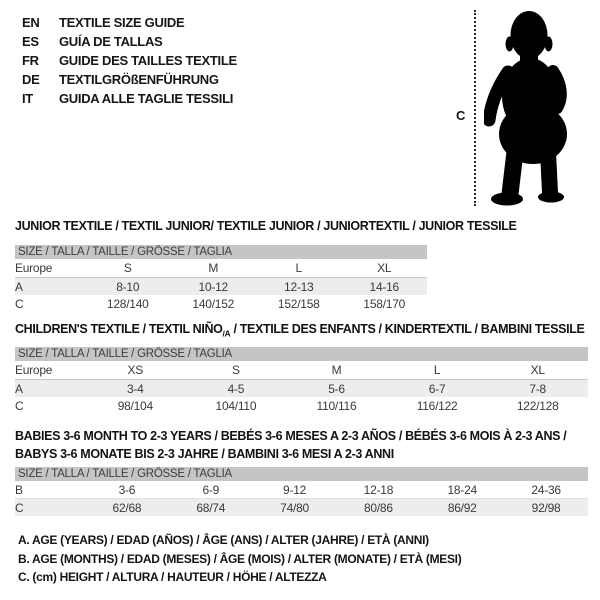 The height and width of the screenshot is (600, 600). Describe the element at coordinates (128, 286) in the screenshot. I see `age-value: 8-10` at that location.